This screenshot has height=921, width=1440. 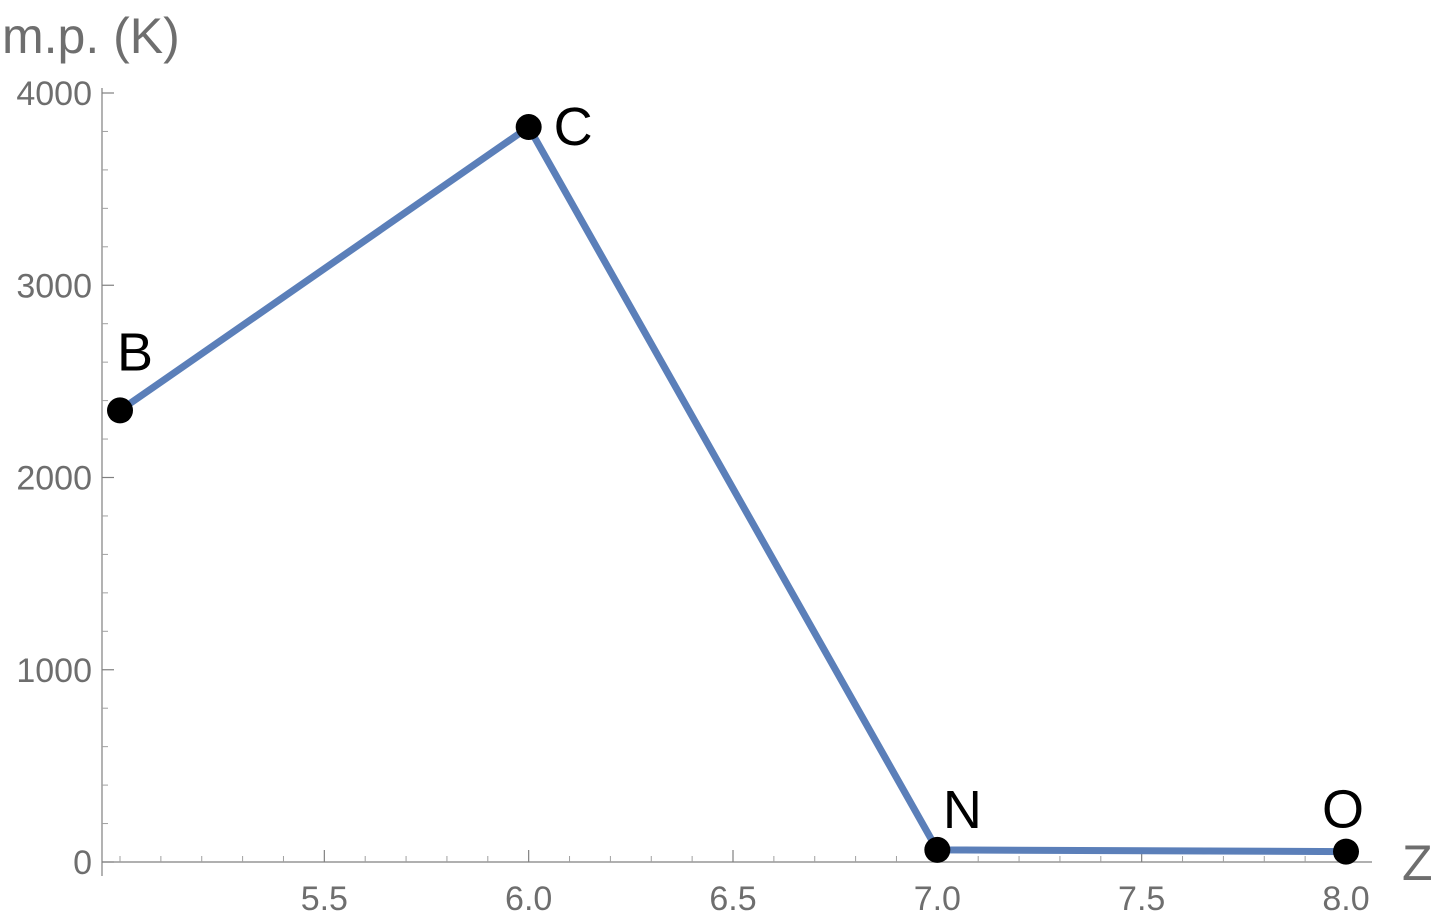 What do you see at coordinates (528, 899) in the screenshot?
I see `x-tick-label: 6.0` at bounding box center [528, 899].